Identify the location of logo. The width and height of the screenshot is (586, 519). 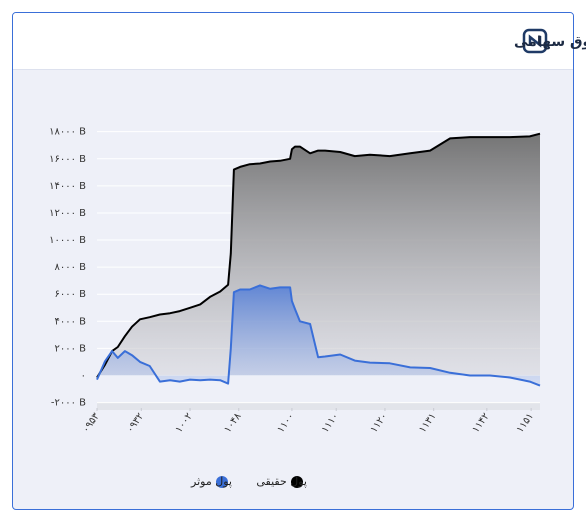
(535, 41).